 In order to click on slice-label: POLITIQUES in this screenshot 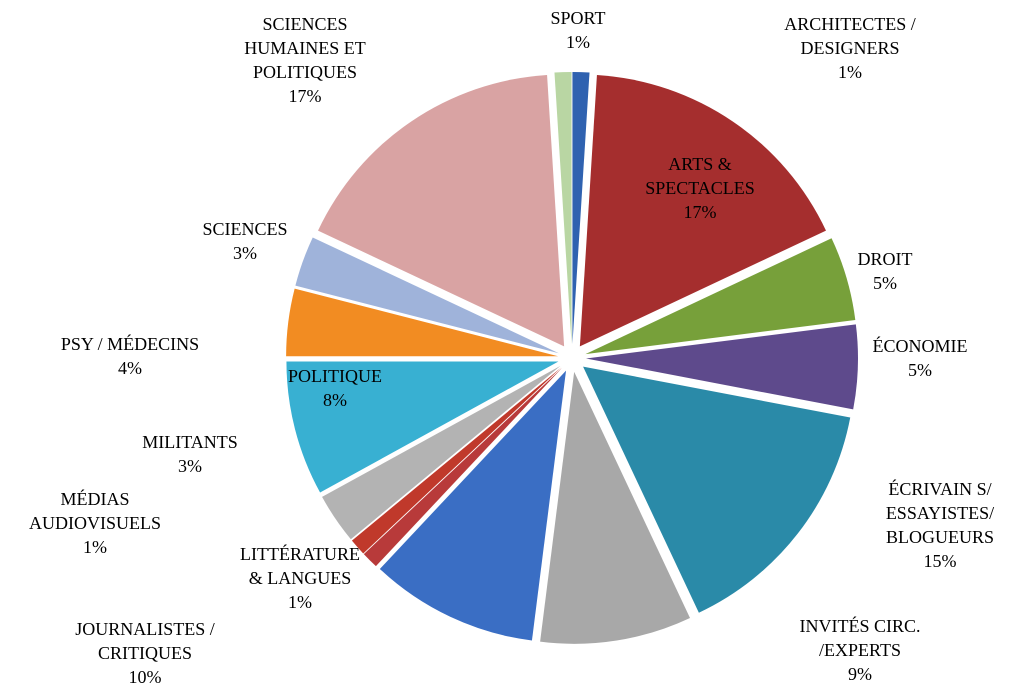, I will do `click(305, 72)`.